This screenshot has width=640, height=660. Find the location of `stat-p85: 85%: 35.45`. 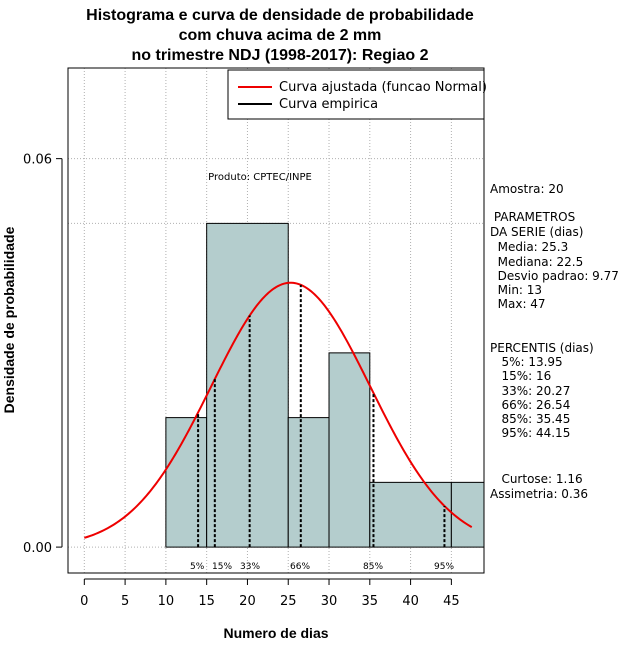

stat-p85: 85%: 35.45 is located at coordinates (530, 419).